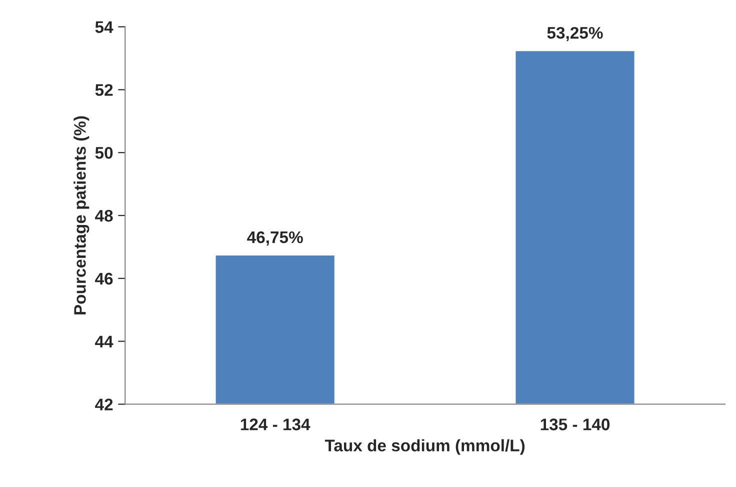  What do you see at coordinates (104, 216) in the screenshot?
I see `y-tick-label: 48` at bounding box center [104, 216].